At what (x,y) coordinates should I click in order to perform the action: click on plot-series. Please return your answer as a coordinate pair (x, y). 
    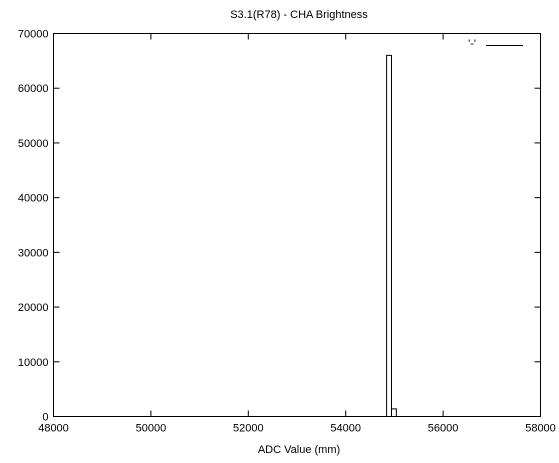
    Looking at the image, I should click on (391, 235).